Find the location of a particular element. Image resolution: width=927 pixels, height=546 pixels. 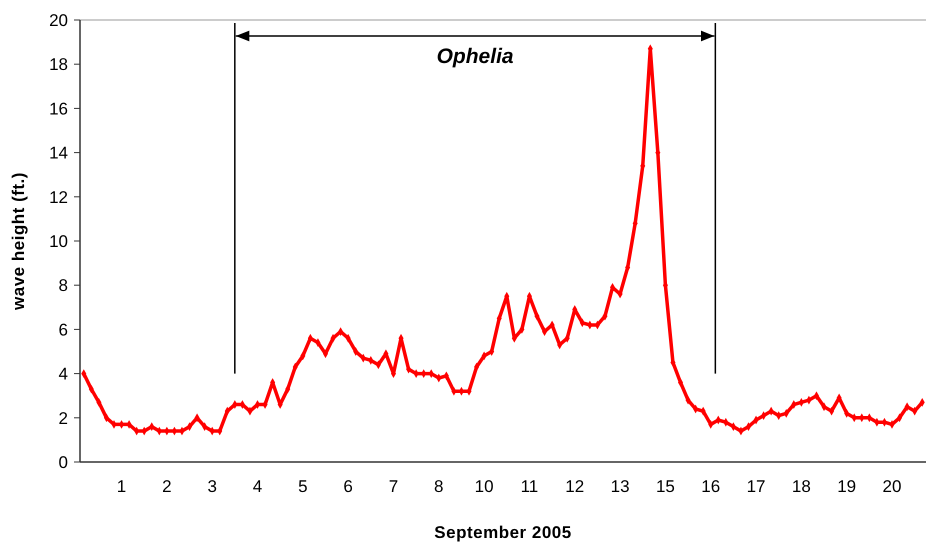

y-tick-label: 10 is located at coordinates (58, 241).